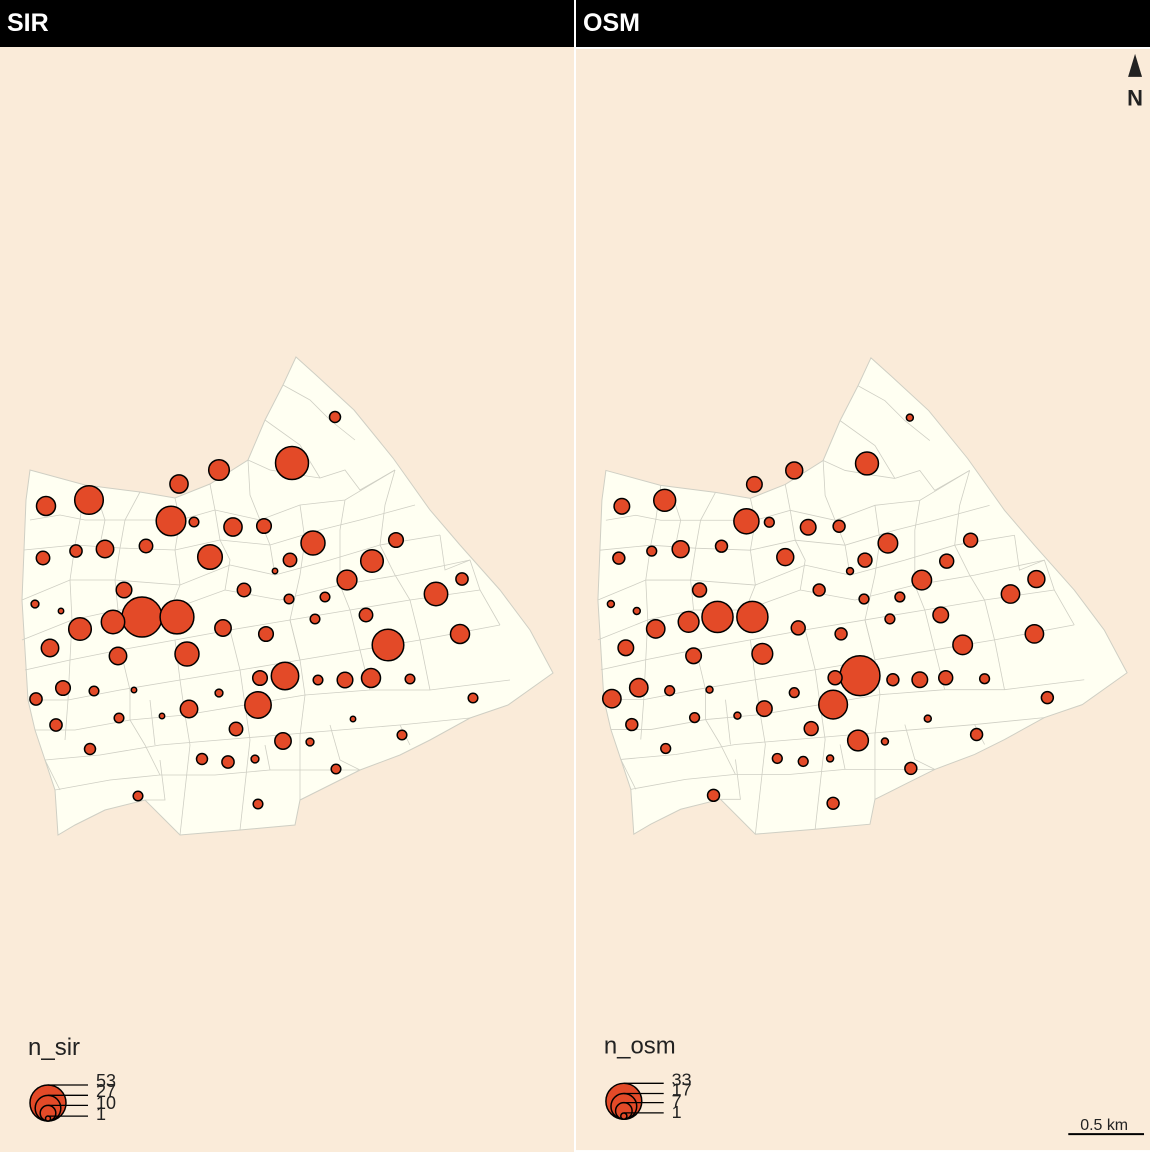  Describe the element at coordinates (54, 1047) in the screenshot. I see `legend-title: n_sir` at that location.